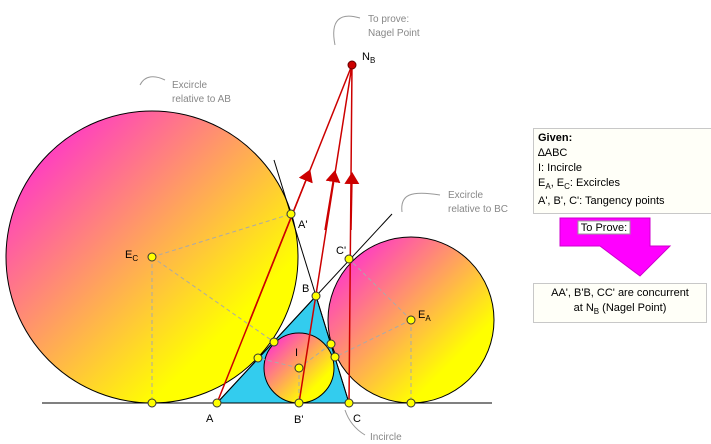  What do you see at coordinates (557, 183) in the screenshot?
I see `text: , E` at bounding box center [557, 183].